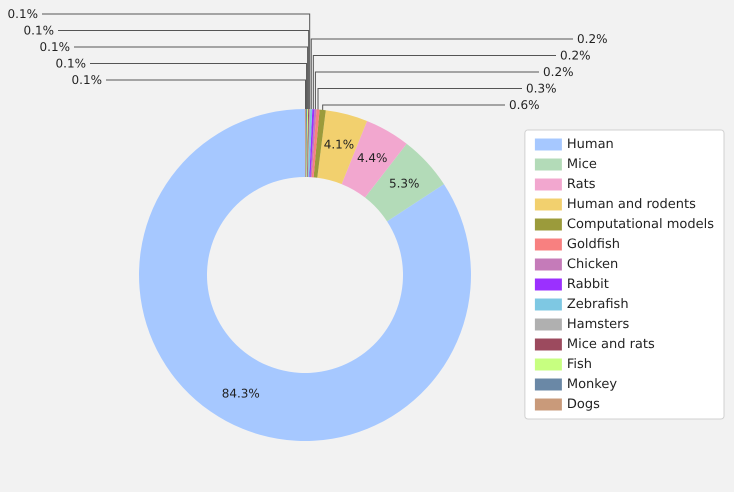 The height and width of the screenshot is (492, 734). I want to click on legend-label: Fish, so click(579, 364).